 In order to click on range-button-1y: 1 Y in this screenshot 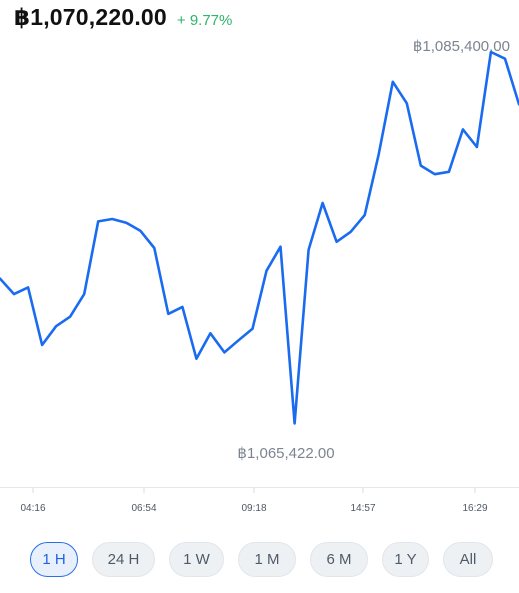, I will do `click(405, 559)`.